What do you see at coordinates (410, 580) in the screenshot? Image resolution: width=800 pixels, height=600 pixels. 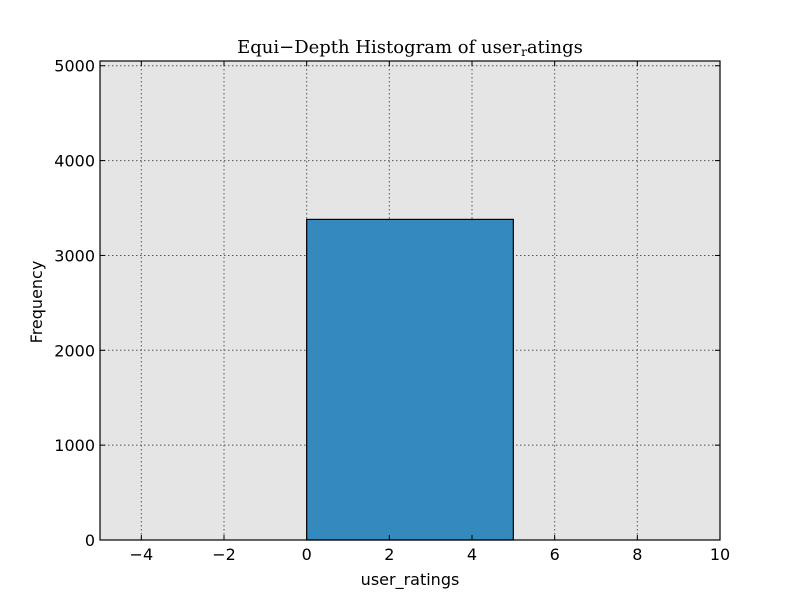 I see `x-axis-label: user_ratings` at bounding box center [410, 580].